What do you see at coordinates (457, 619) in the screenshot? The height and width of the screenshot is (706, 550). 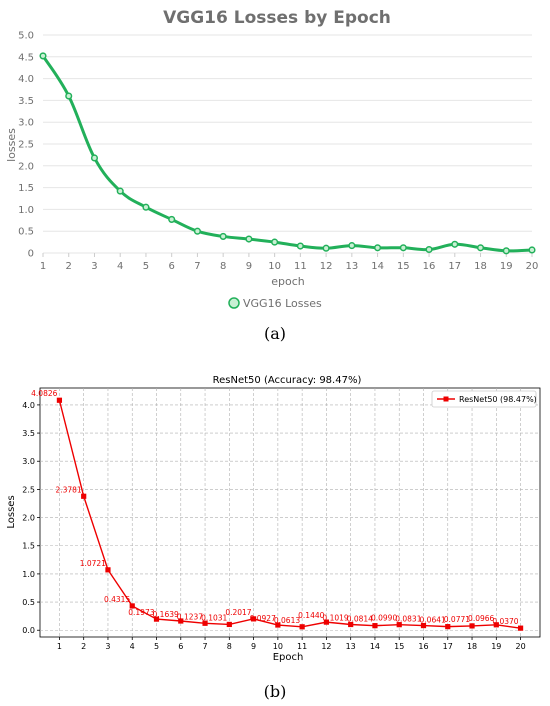 I see `data-label: 0.0771` at bounding box center [457, 619].